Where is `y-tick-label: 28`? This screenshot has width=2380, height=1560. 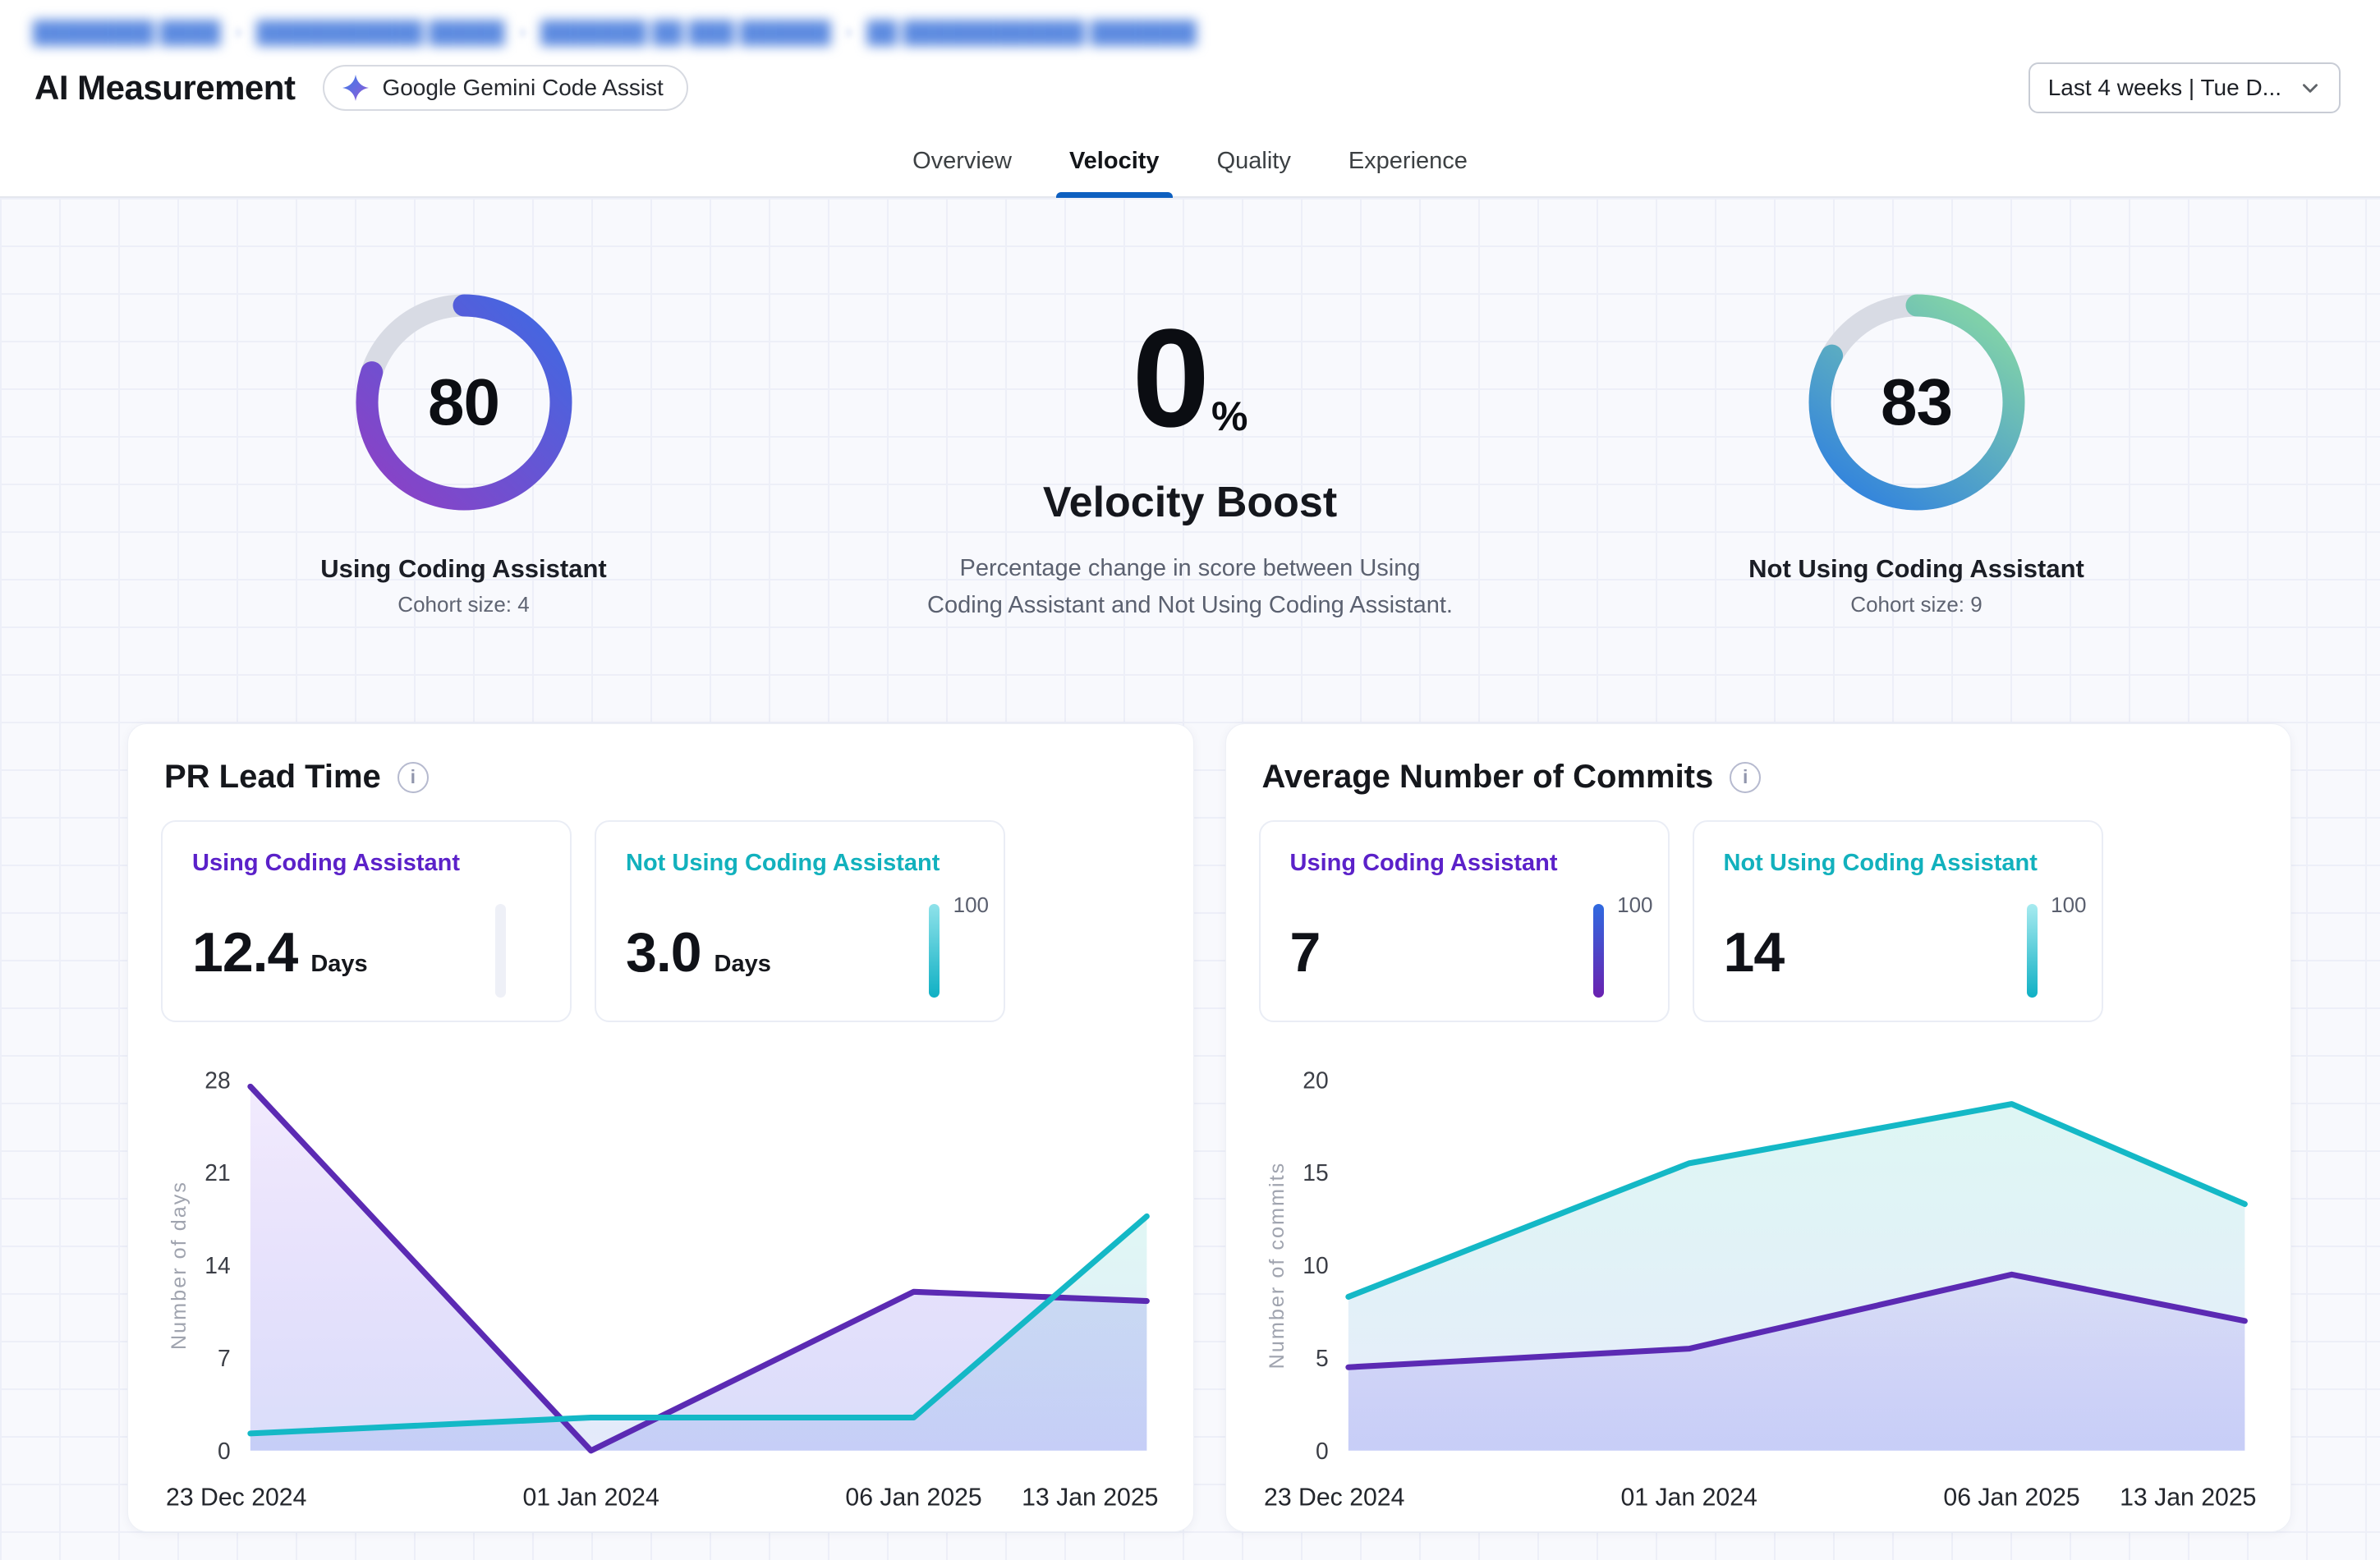
y-tick-label: 28 is located at coordinates (217, 1080).